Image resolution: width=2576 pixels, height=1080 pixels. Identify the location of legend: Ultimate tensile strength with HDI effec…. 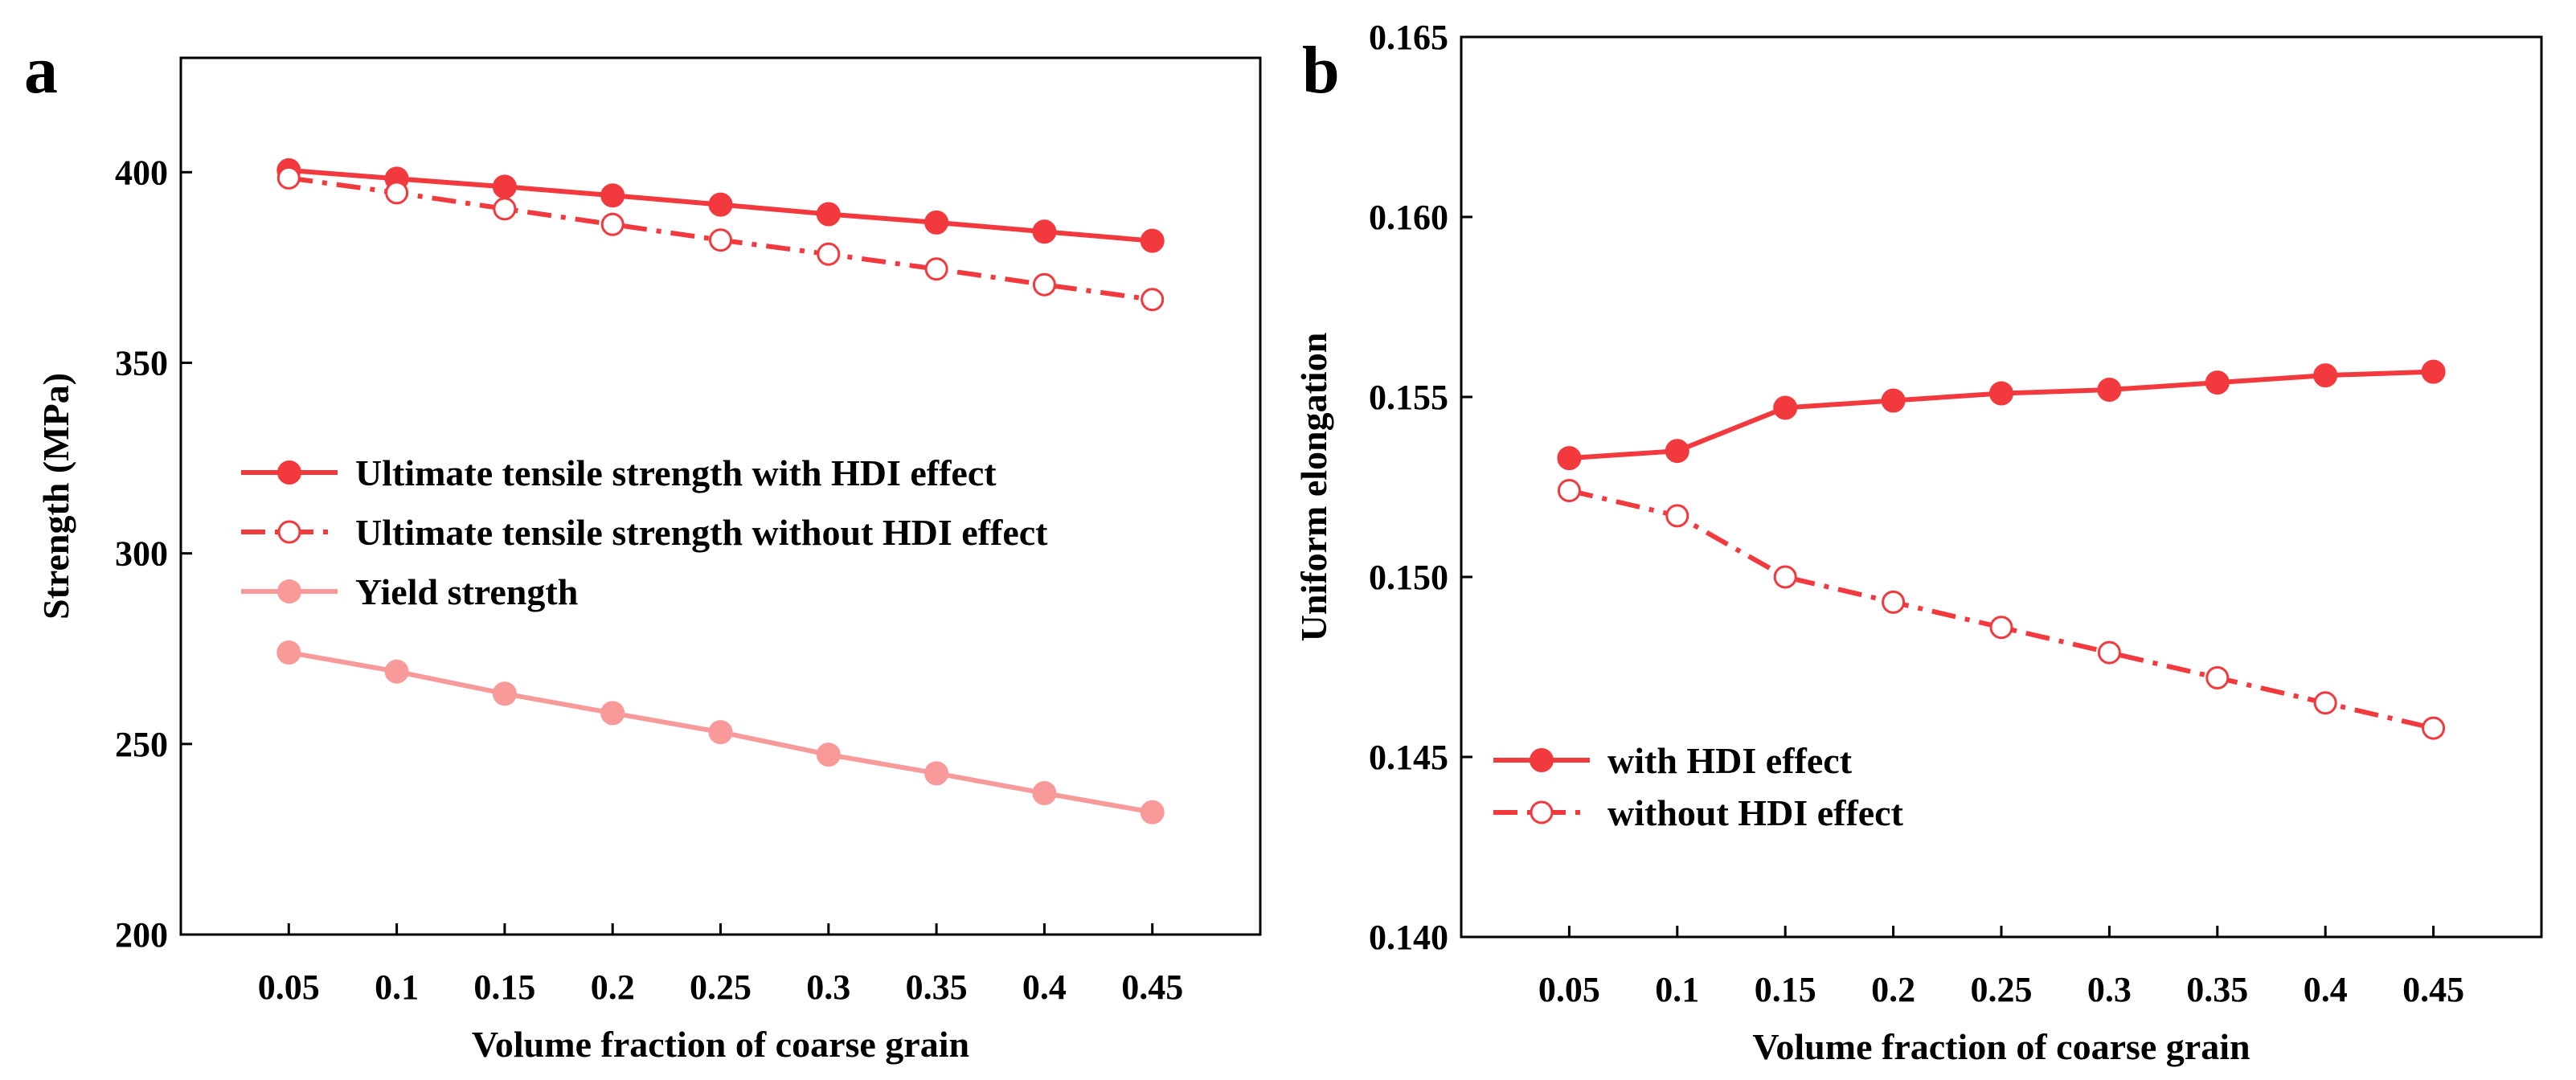
(644, 532).